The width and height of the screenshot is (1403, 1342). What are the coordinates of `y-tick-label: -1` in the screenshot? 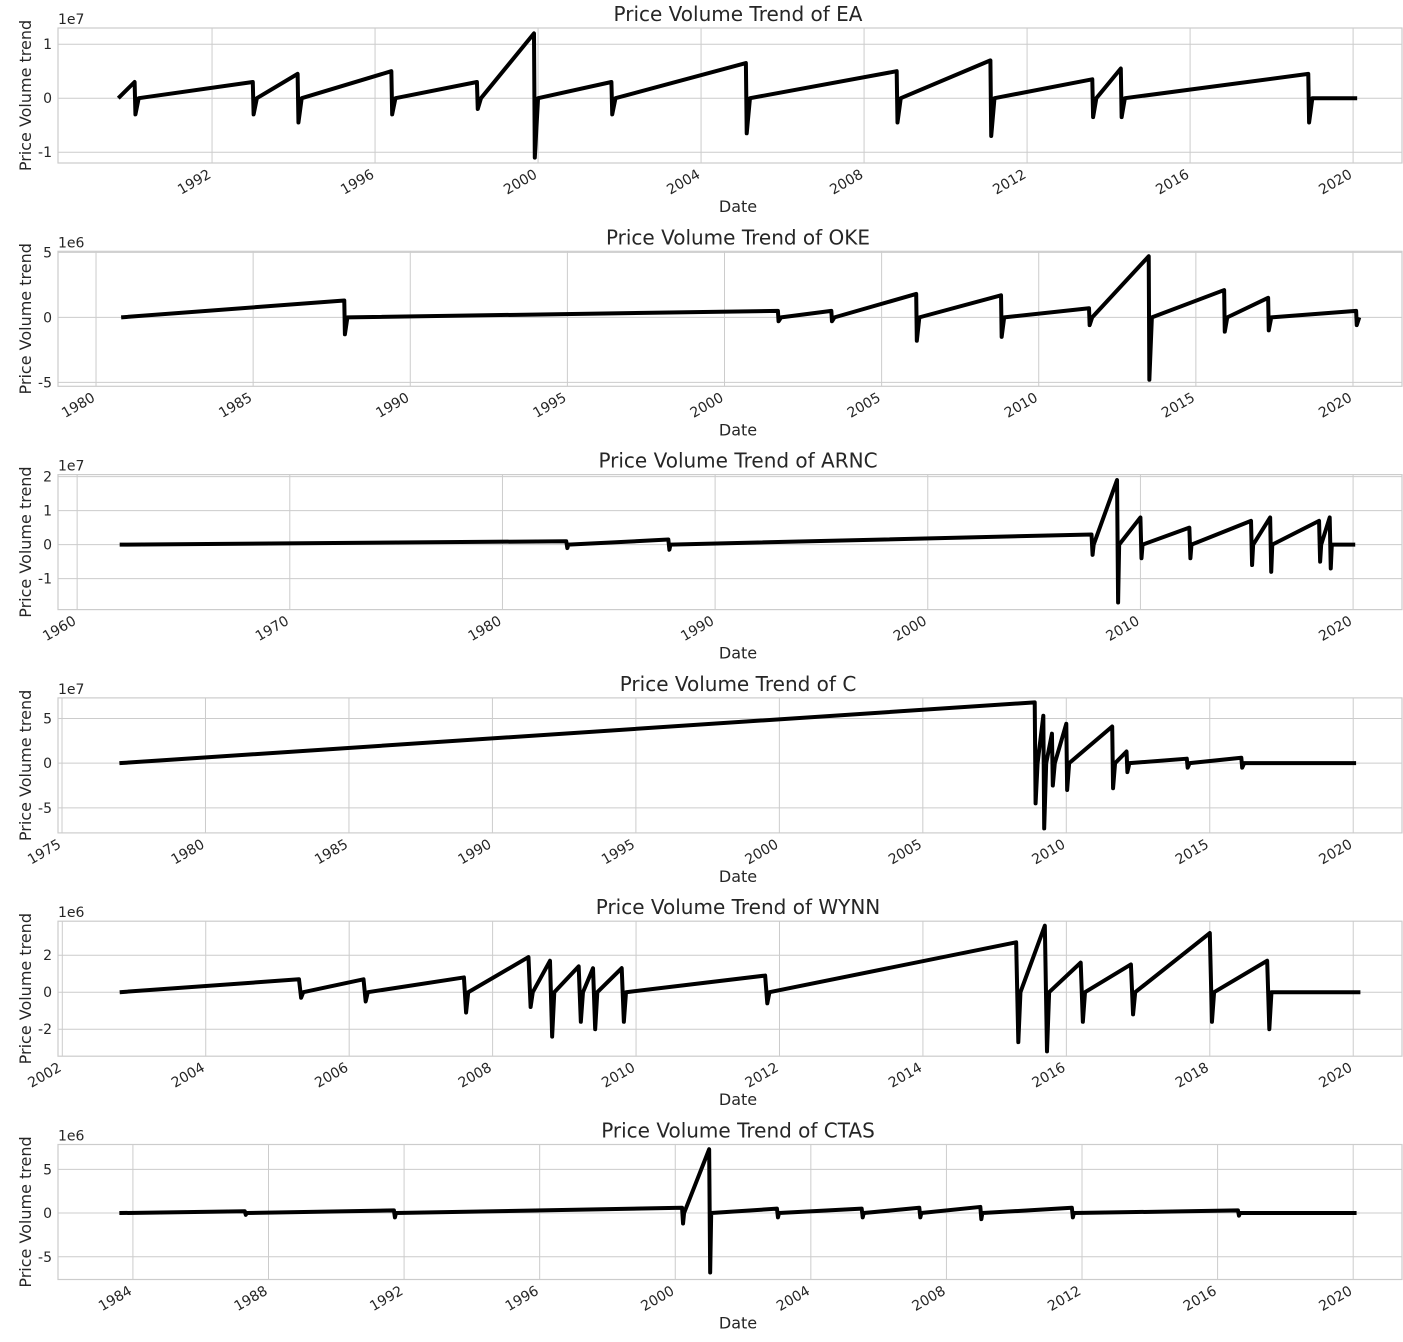 It's located at (45, 580).